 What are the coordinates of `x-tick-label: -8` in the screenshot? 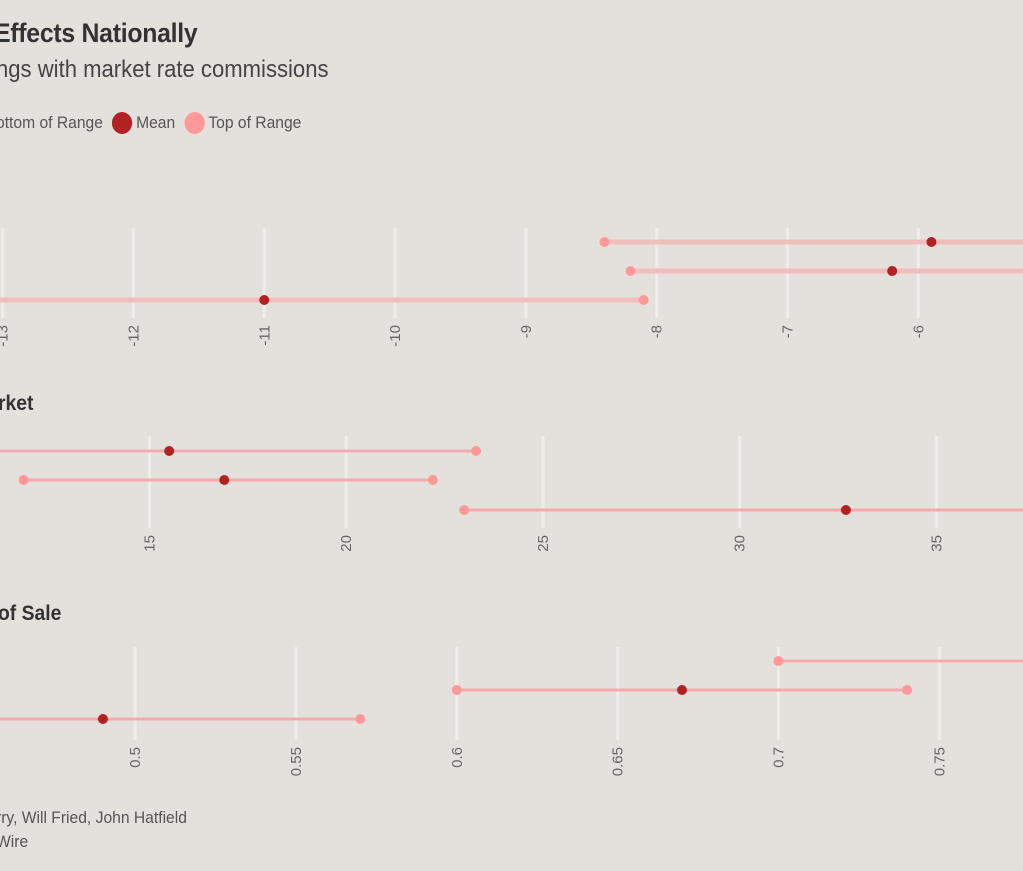 It's located at (657, 331).